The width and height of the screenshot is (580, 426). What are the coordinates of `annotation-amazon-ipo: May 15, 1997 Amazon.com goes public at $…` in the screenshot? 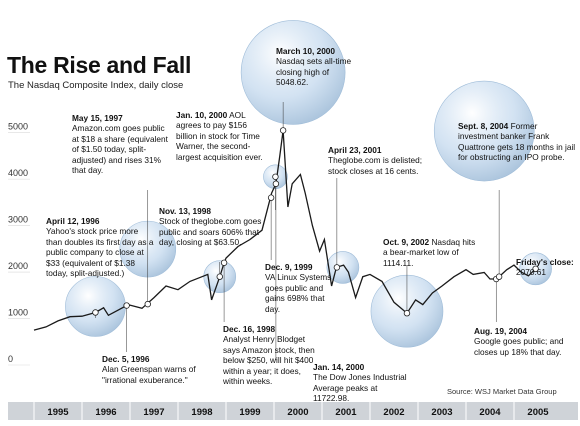 It's located at (122, 144).